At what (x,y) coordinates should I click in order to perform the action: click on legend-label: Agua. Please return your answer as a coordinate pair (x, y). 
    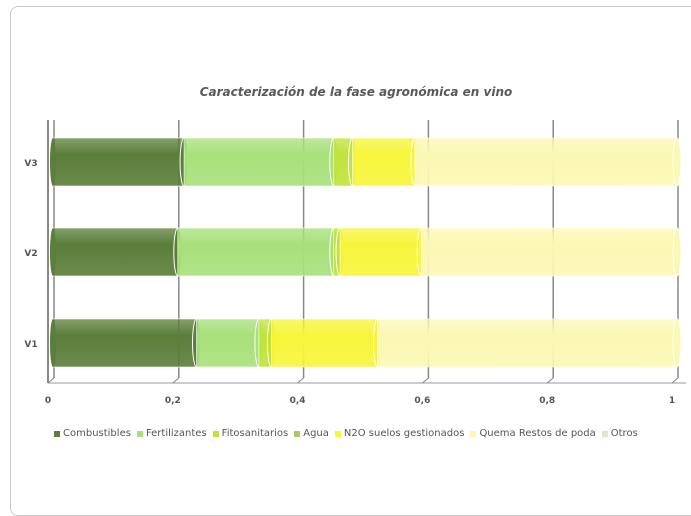
    Looking at the image, I should click on (316, 433).